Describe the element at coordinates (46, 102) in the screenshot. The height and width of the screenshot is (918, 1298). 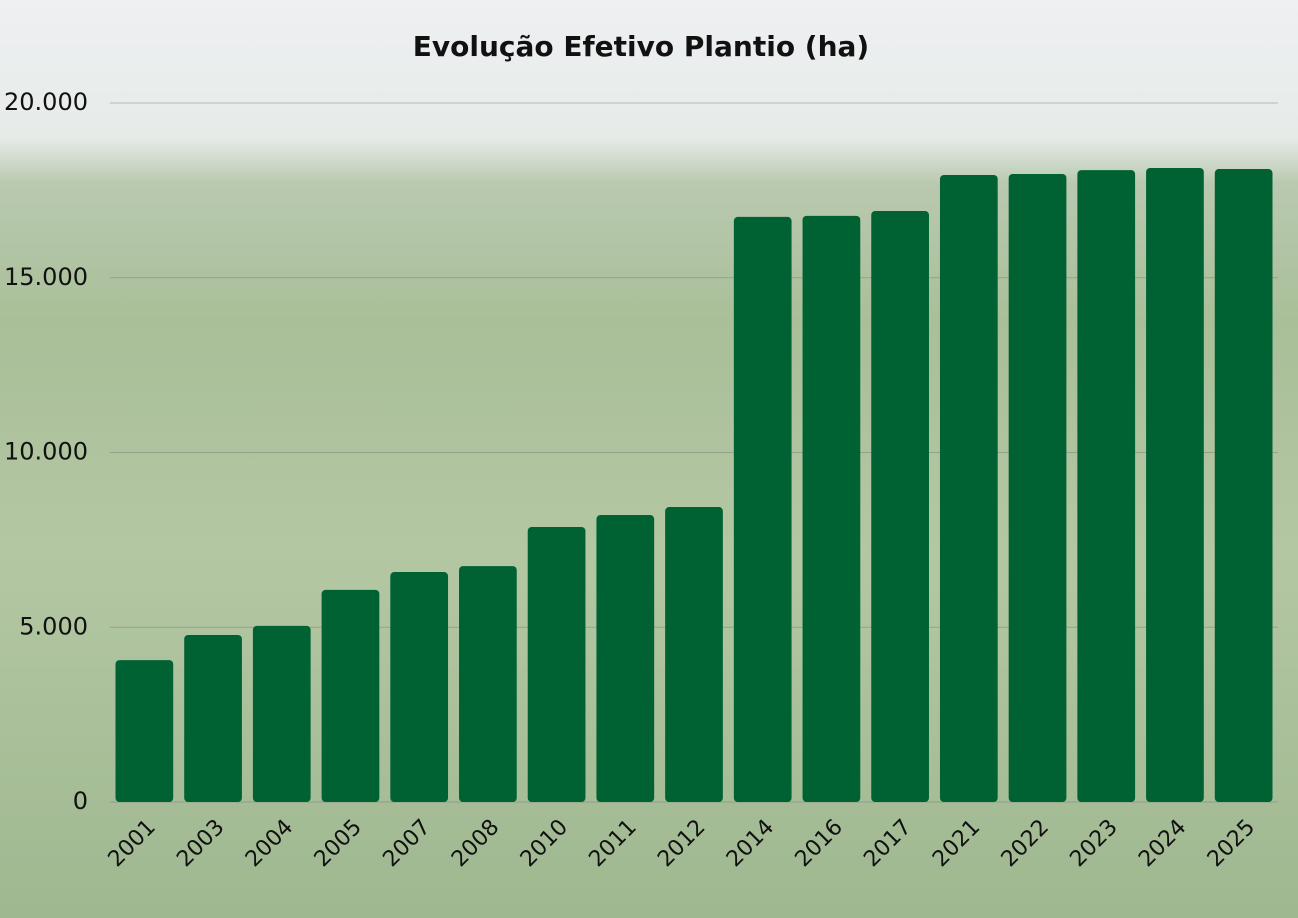
I see `y-tick-label: 20.000` at that location.